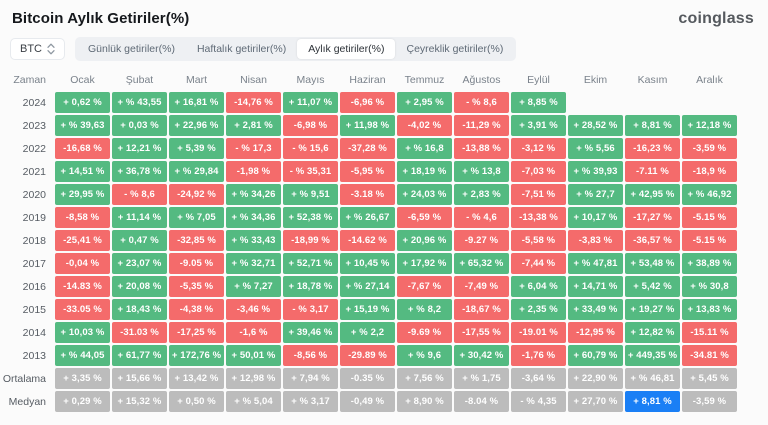 This screenshot has width=768, height=425. What do you see at coordinates (310, 263) in the screenshot?
I see `return-cell: + 52,71 %` at bounding box center [310, 263].